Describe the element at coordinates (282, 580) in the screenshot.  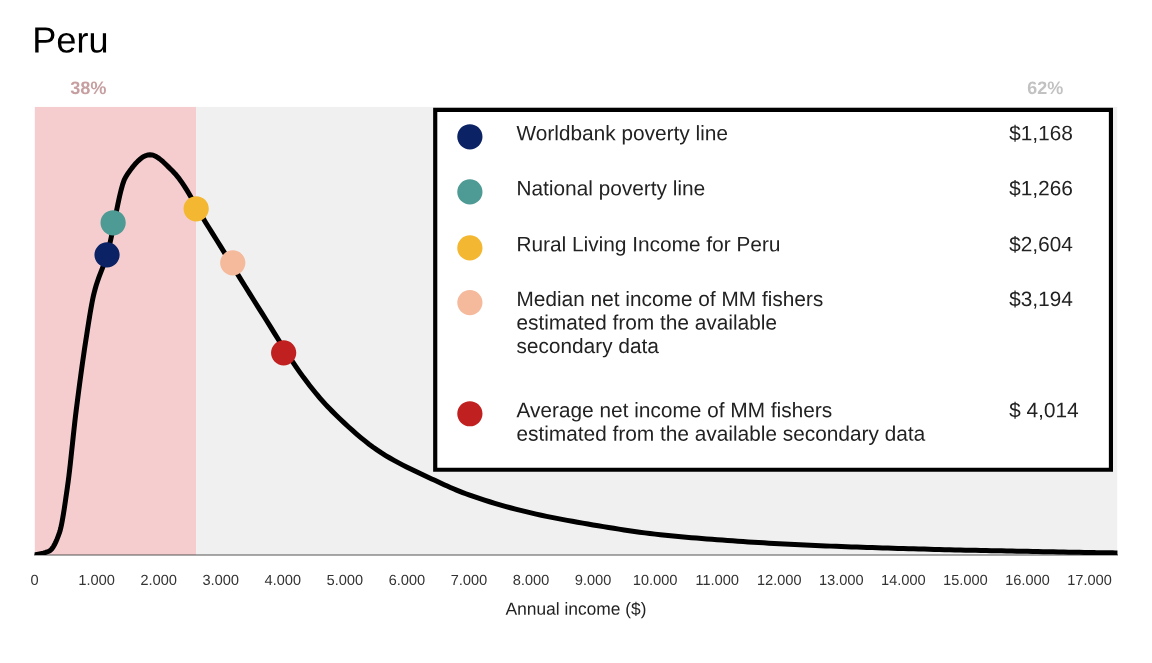
I see `x-tick-label: 4.000` at that location.